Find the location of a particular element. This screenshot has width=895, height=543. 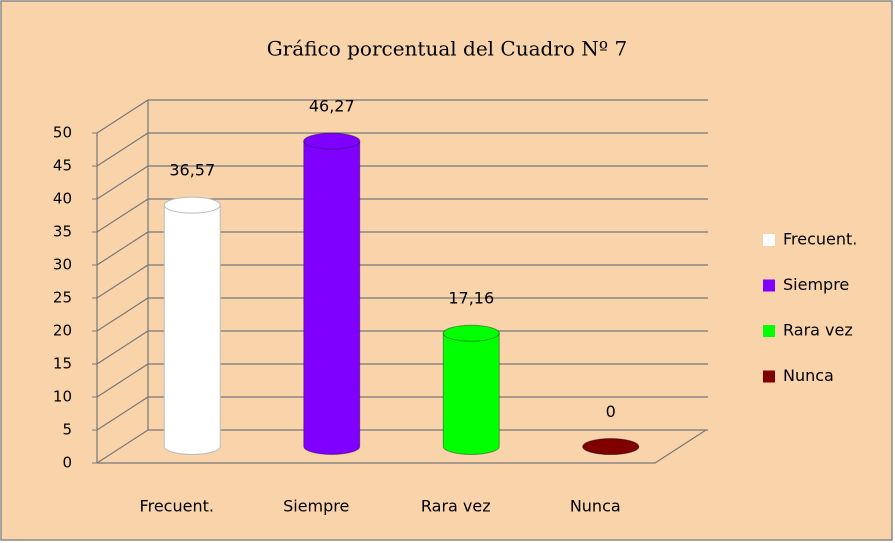

y-tick-label: 40 is located at coordinates (62, 199).